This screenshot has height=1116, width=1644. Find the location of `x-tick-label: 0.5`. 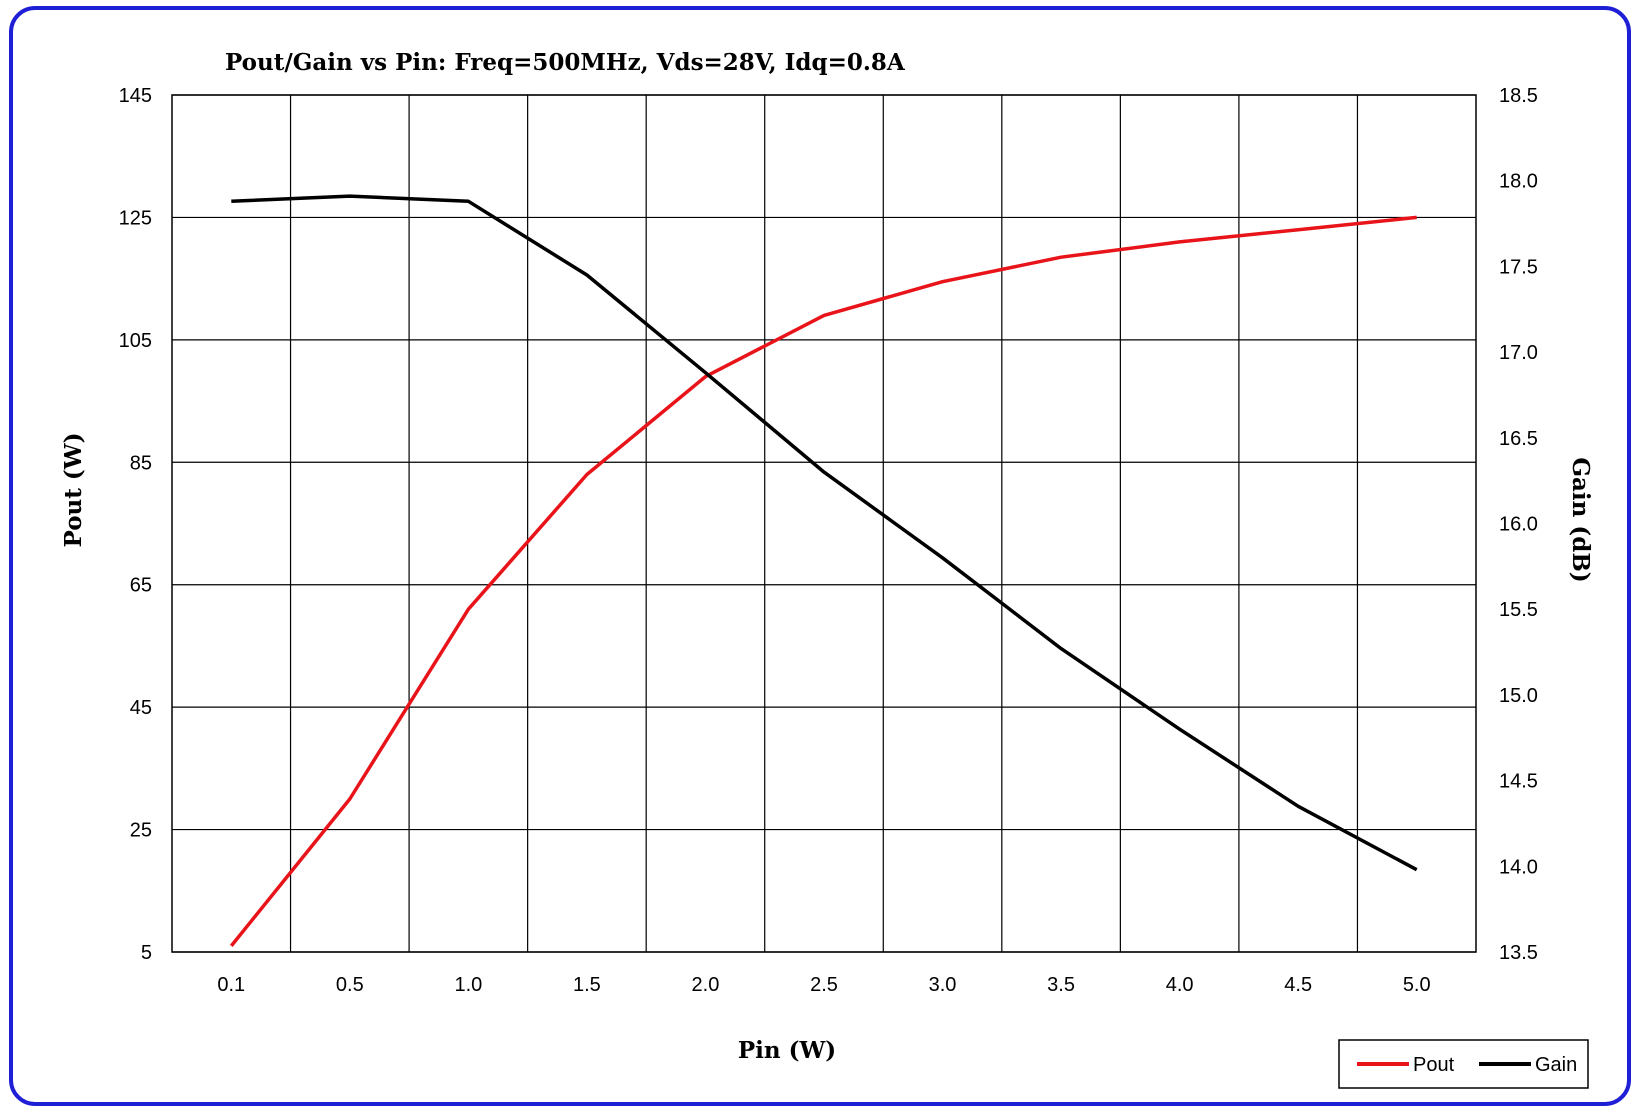

x-tick-label: 0.5 is located at coordinates (350, 985).